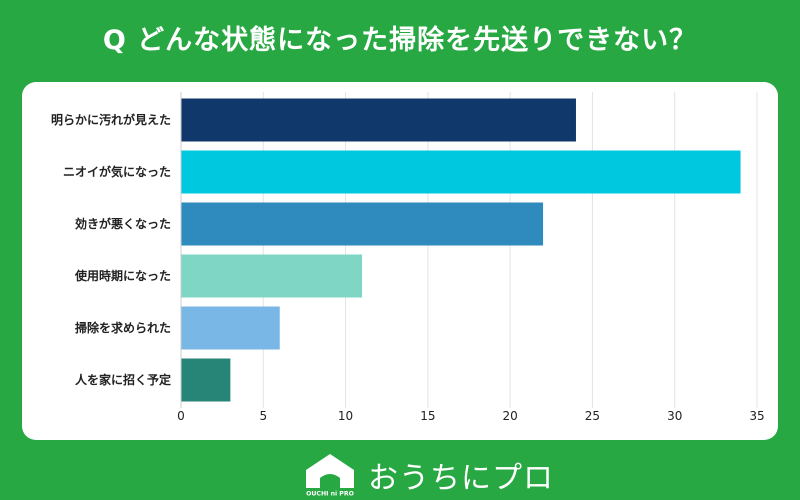  I want to click on category-label: 掃除を求められた, so click(123, 327).